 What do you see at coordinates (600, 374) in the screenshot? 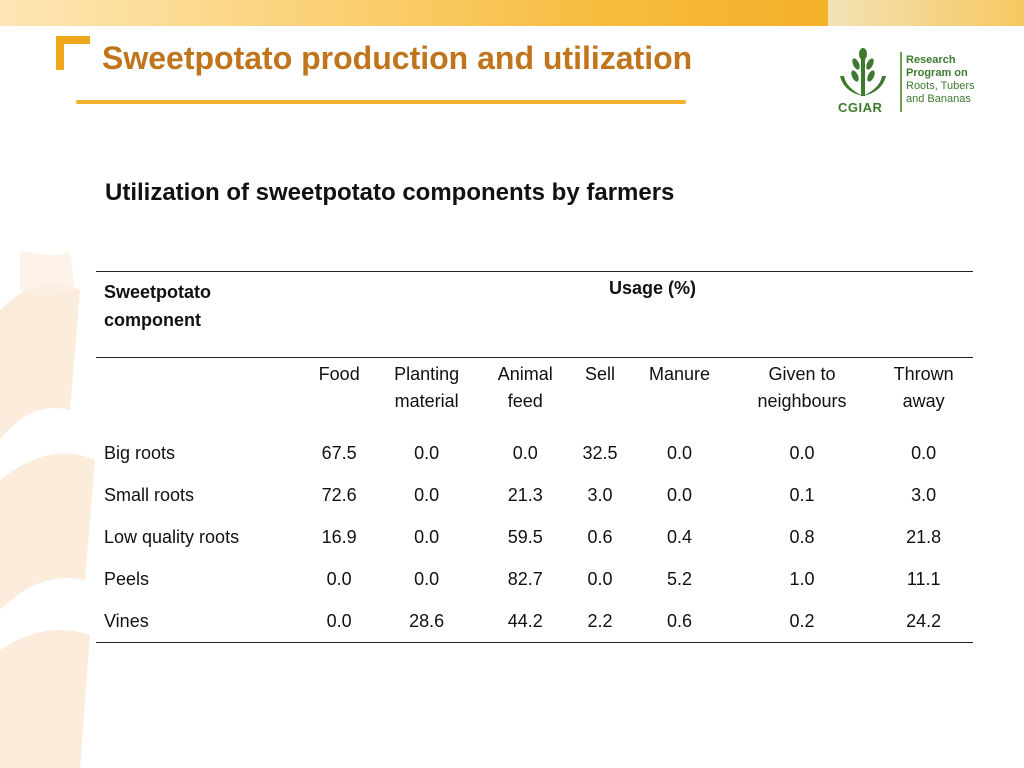
I see `column-header: Sell` at bounding box center [600, 374].